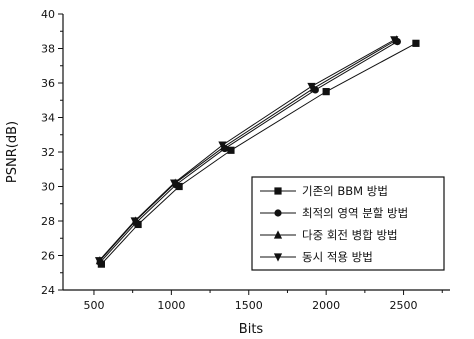  I want to click on y-tick-label: 38, so click(48, 49).